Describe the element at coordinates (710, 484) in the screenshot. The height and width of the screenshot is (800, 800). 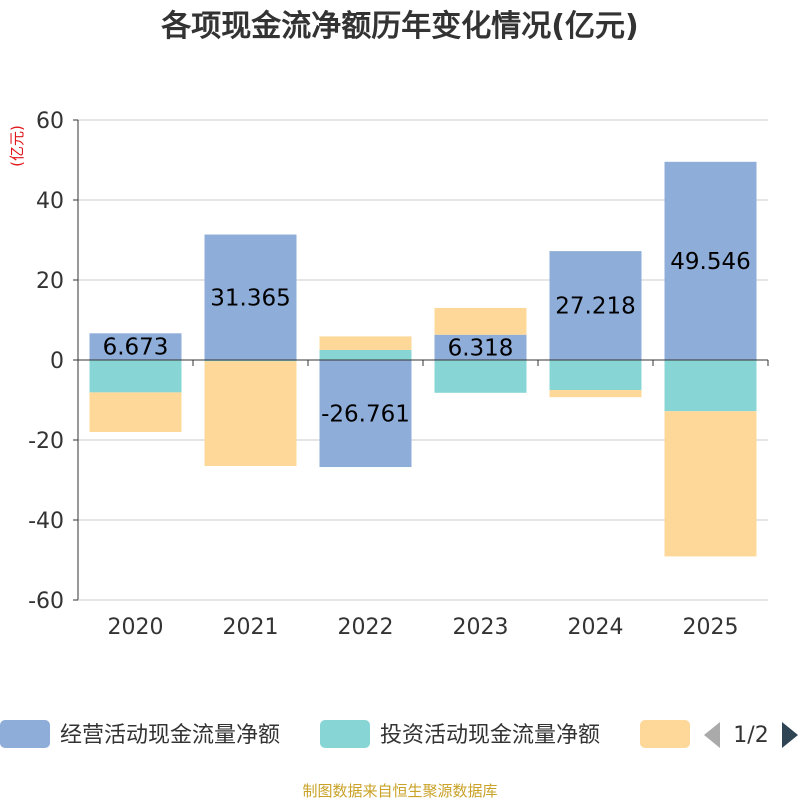
I see `bar-2-2025` at that location.